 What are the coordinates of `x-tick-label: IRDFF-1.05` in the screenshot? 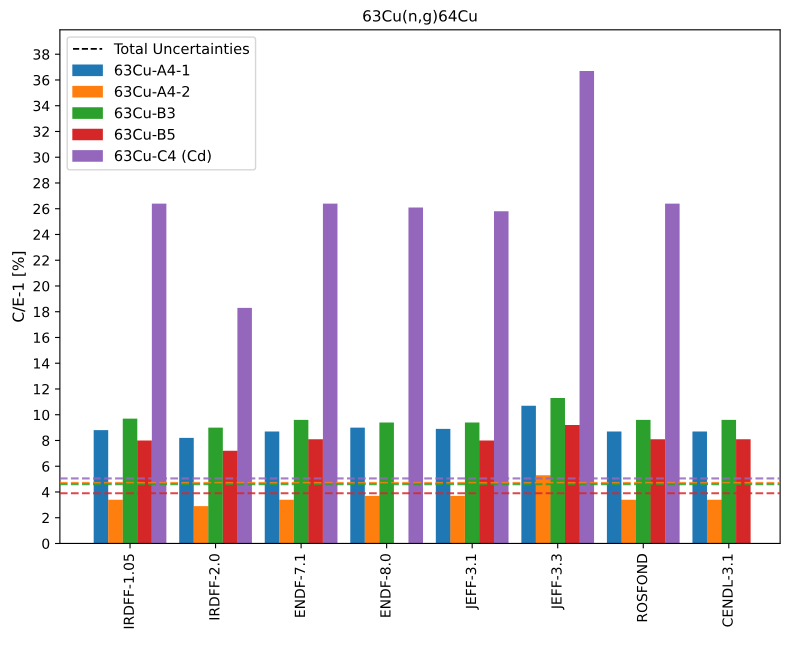 It's located at (129, 591).